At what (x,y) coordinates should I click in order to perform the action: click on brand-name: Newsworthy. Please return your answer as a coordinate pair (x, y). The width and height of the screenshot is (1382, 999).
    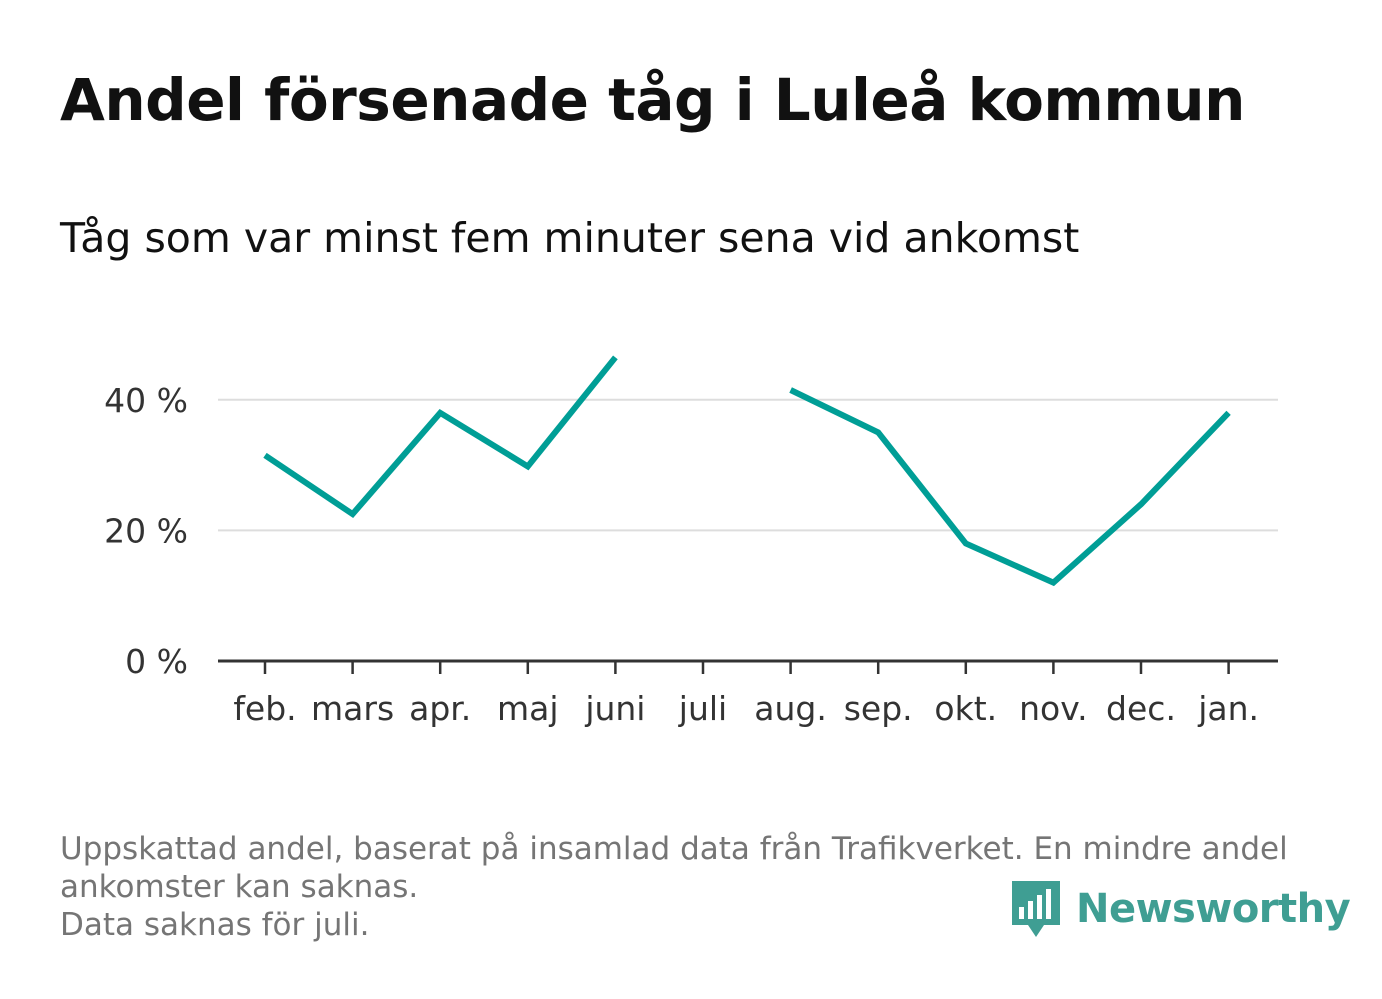
    Looking at the image, I should click on (1213, 909).